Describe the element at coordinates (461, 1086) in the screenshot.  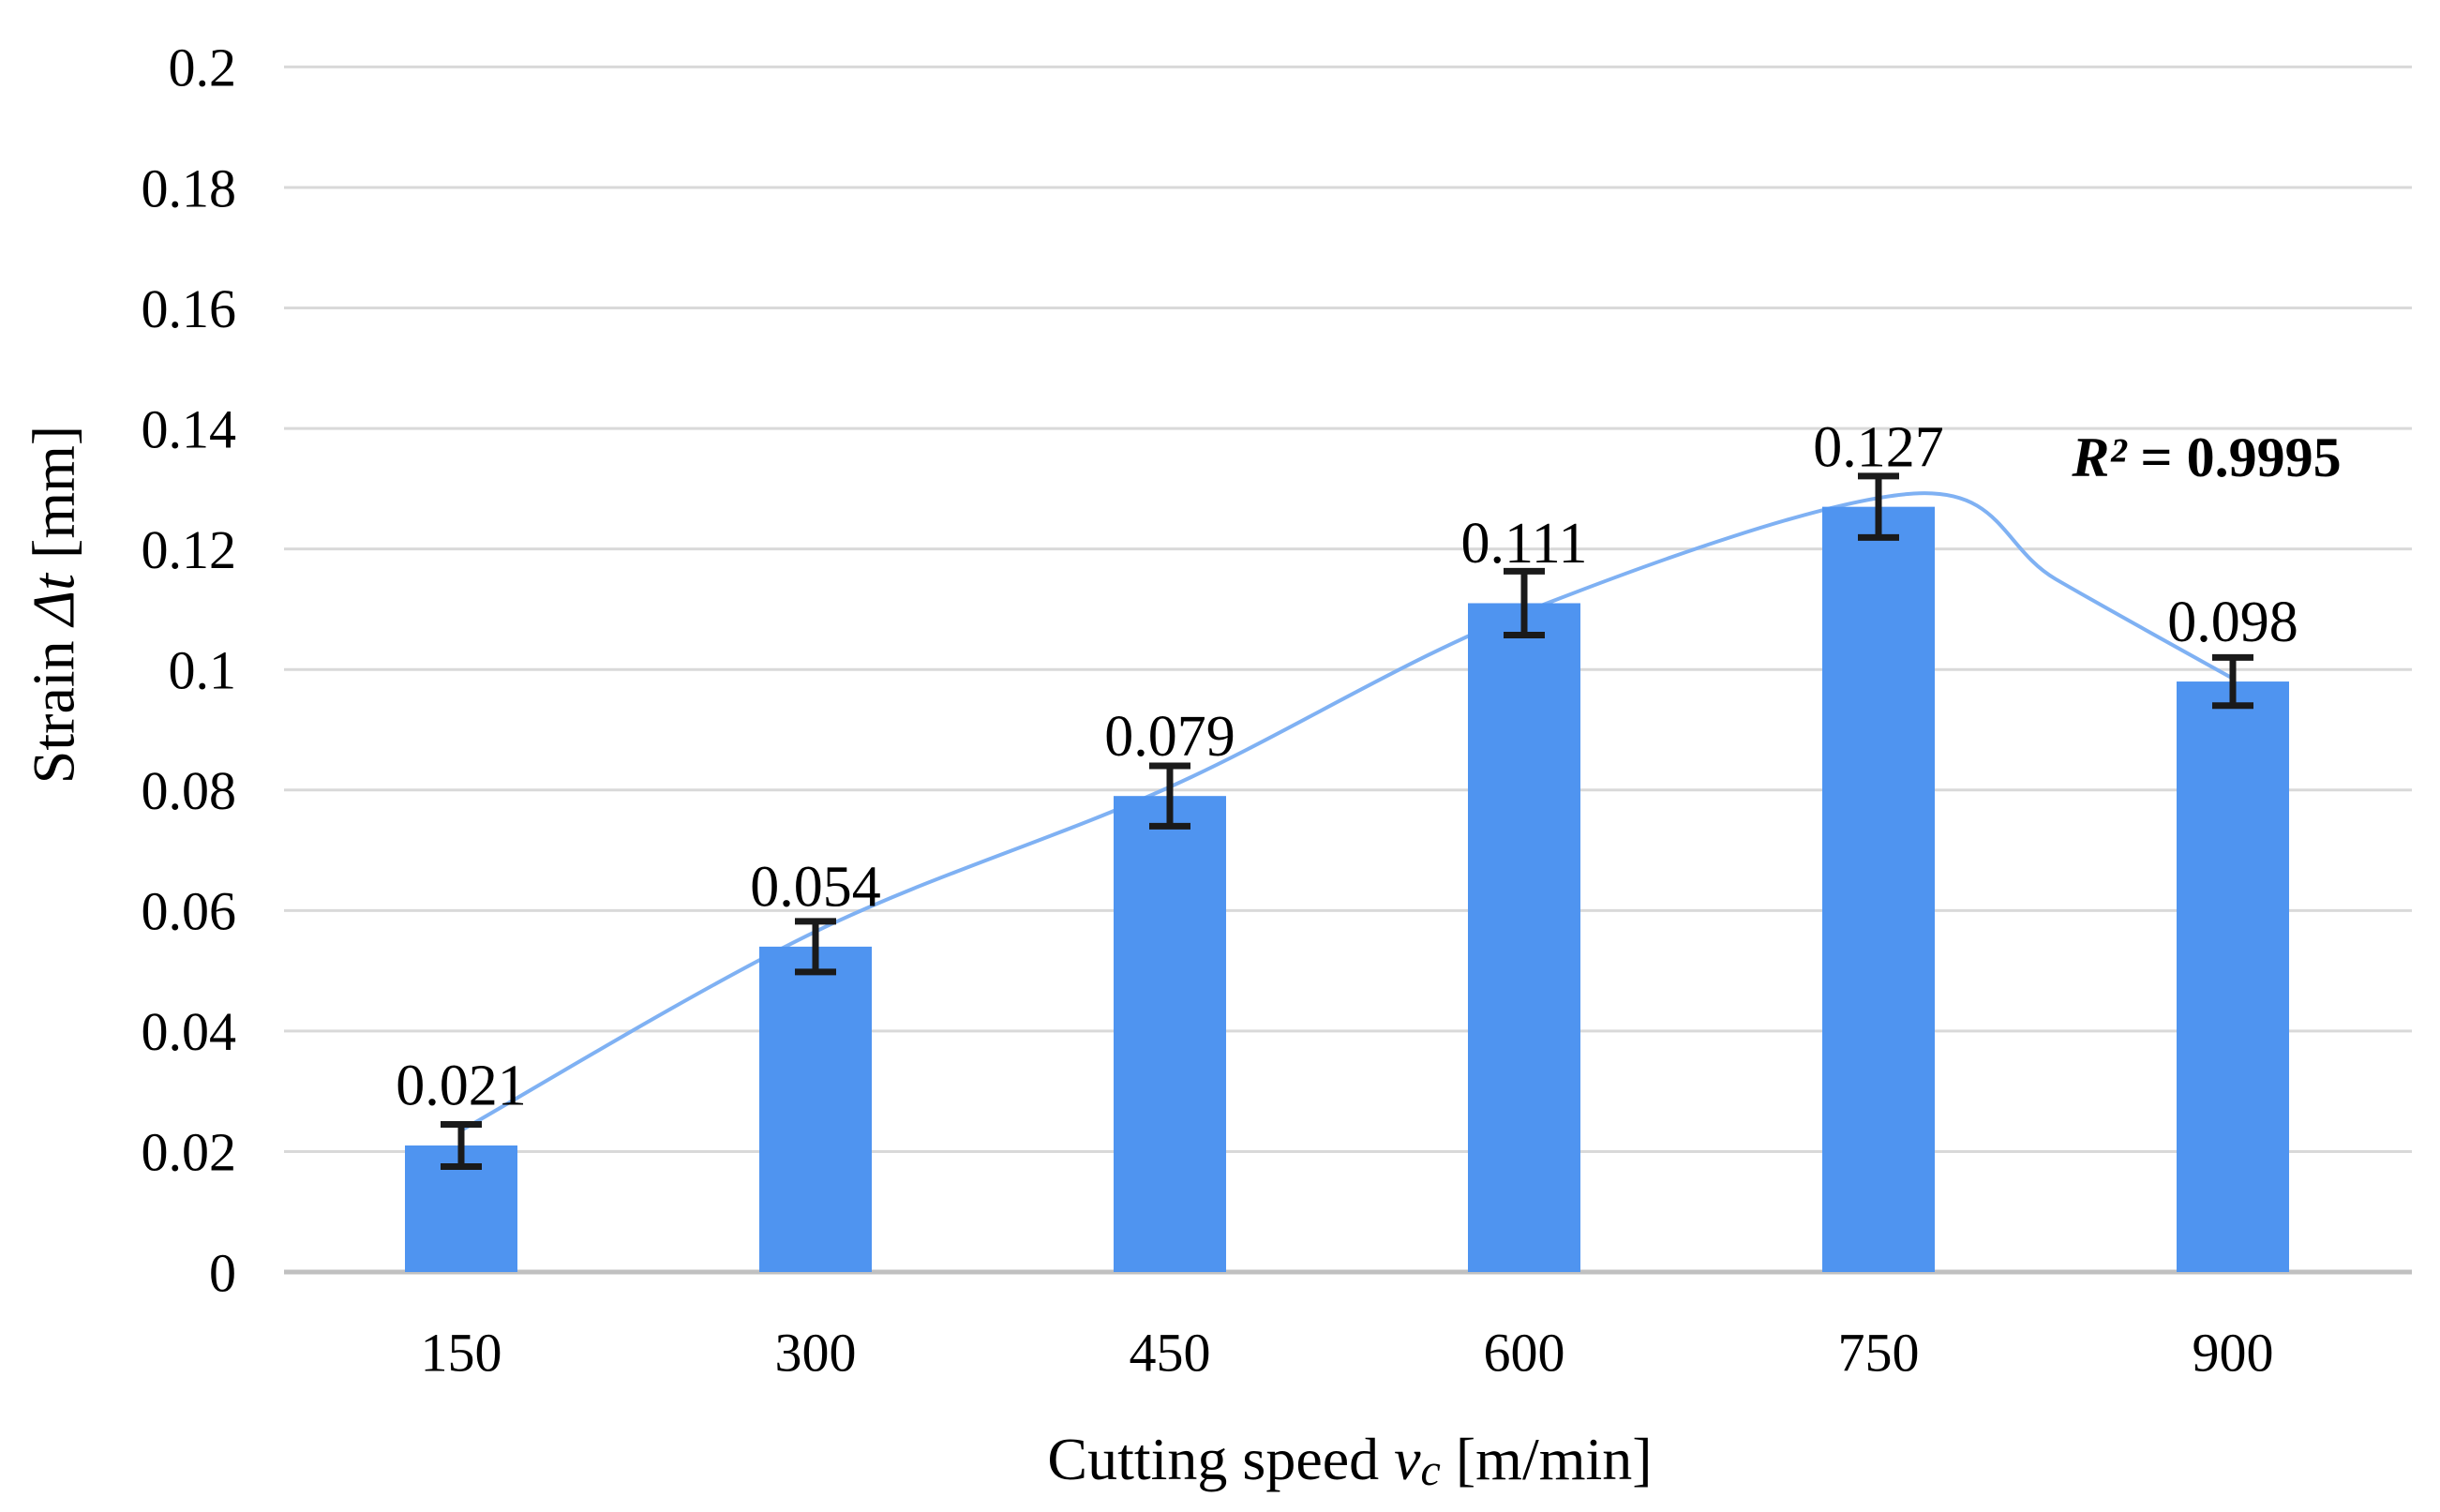
I see `bar-value-label: 0.021` at that location.